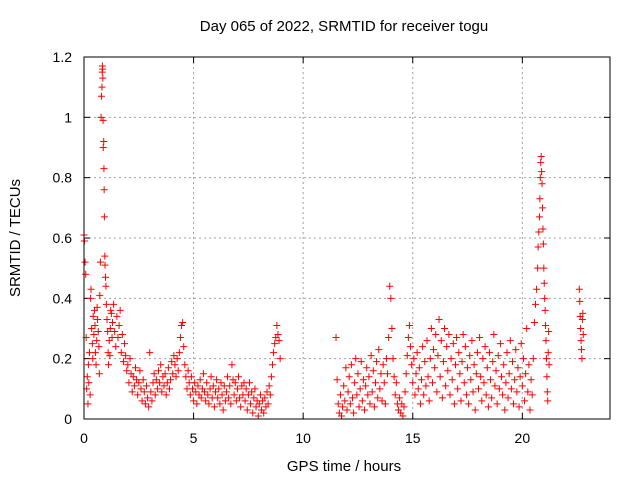  Describe the element at coordinates (63, 238) in the screenshot. I see `y-tick-label: 0.6` at that location.